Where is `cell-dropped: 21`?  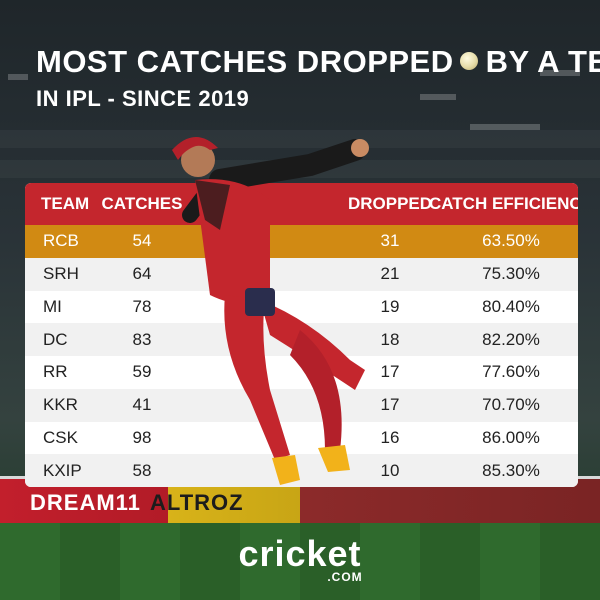 cell-dropped: 21 is located at coordinates (390, 274).